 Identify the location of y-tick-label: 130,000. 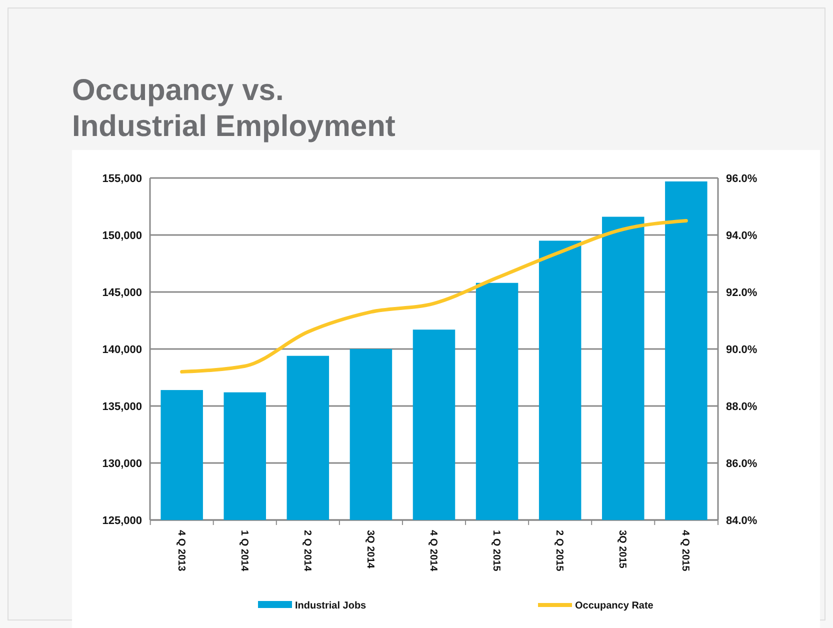
(122, 464).